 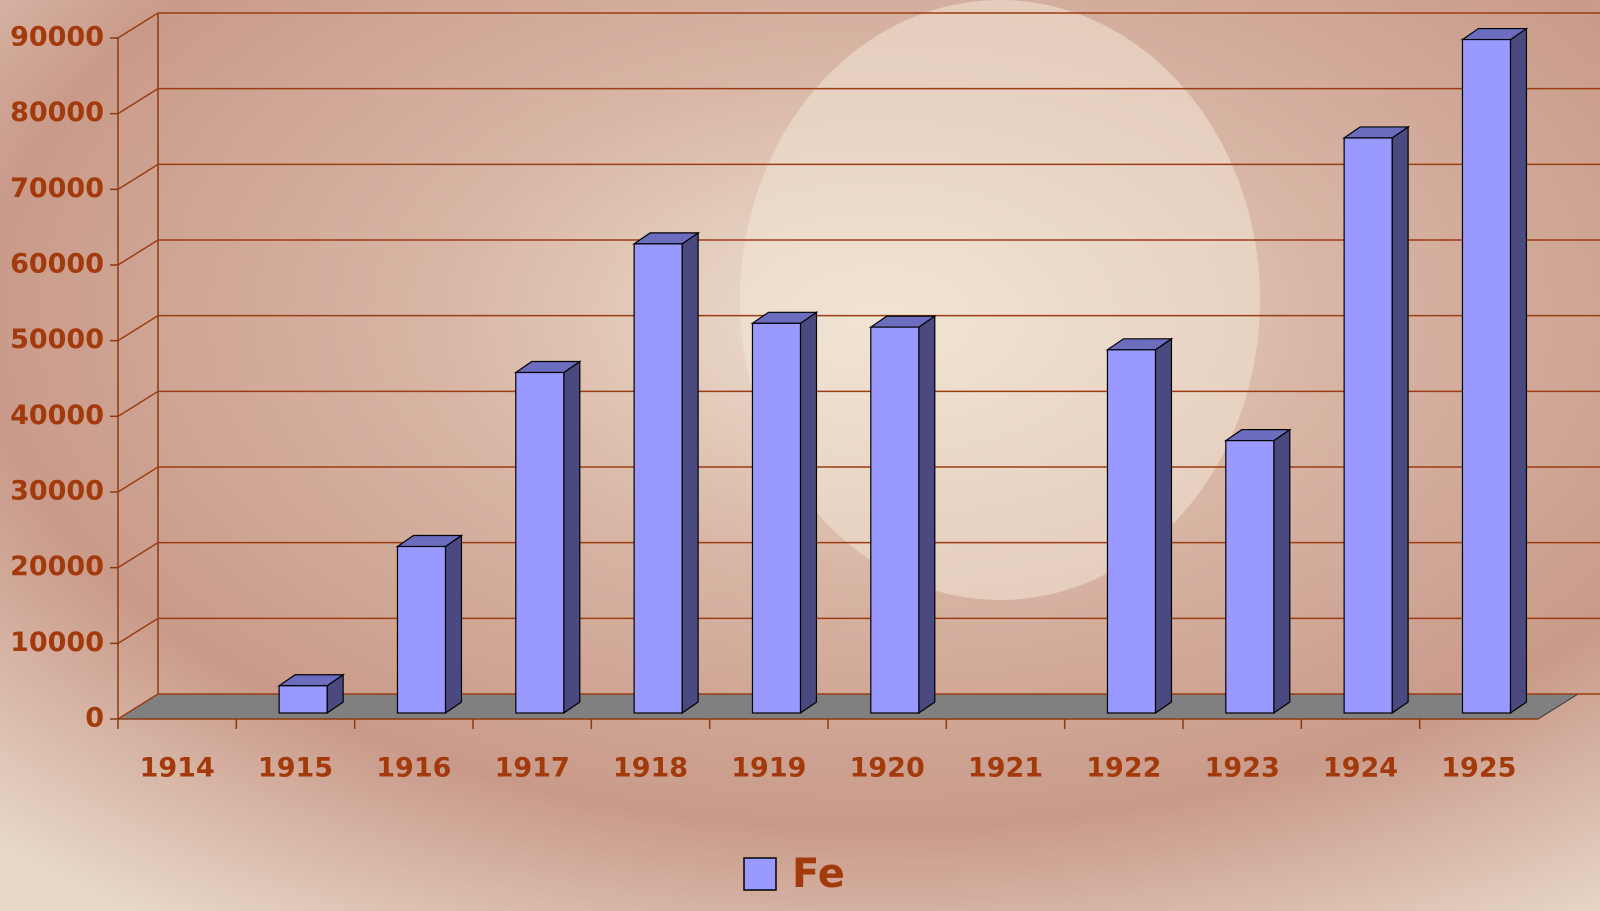 I want to click on x-tick-label: 1925, so click(x=1478, y=768).